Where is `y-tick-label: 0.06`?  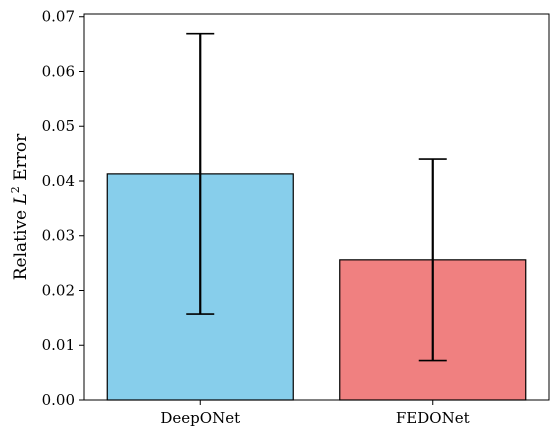 y-tick-label: 0.06 is located at coordinates (58, 71).